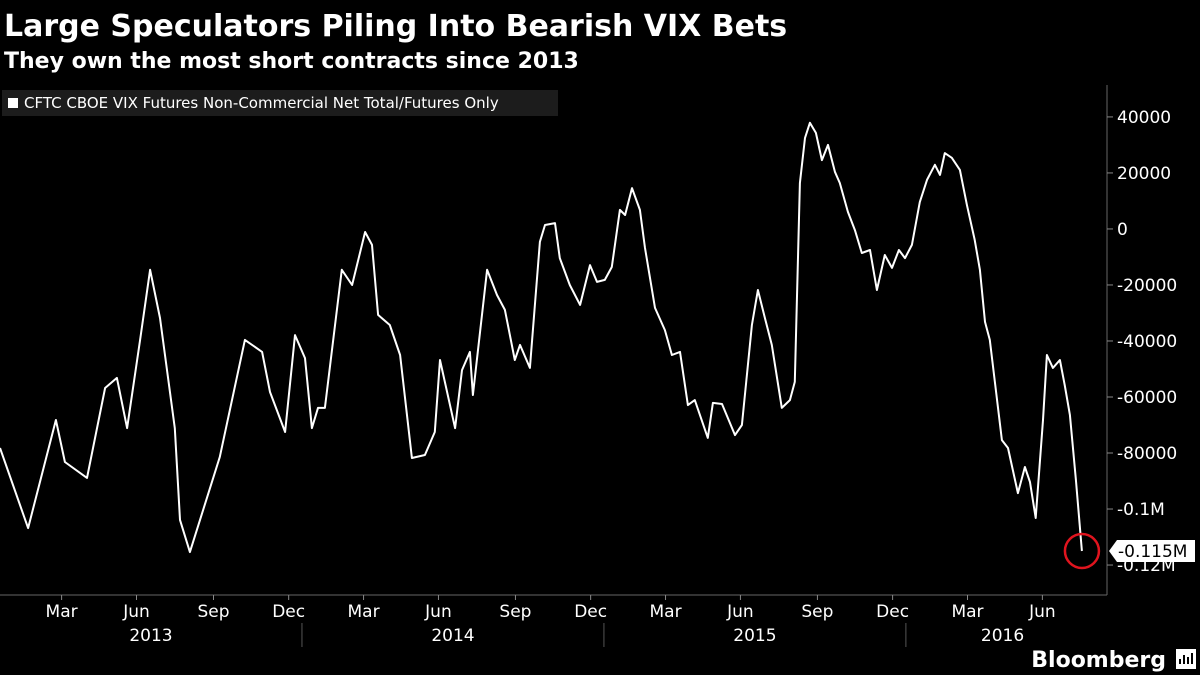 The width and height of the screenshot is (1200, 675). Describe the element at coordinates (150, 636) in the screenshot. I see `year-label: 2013` at that location.